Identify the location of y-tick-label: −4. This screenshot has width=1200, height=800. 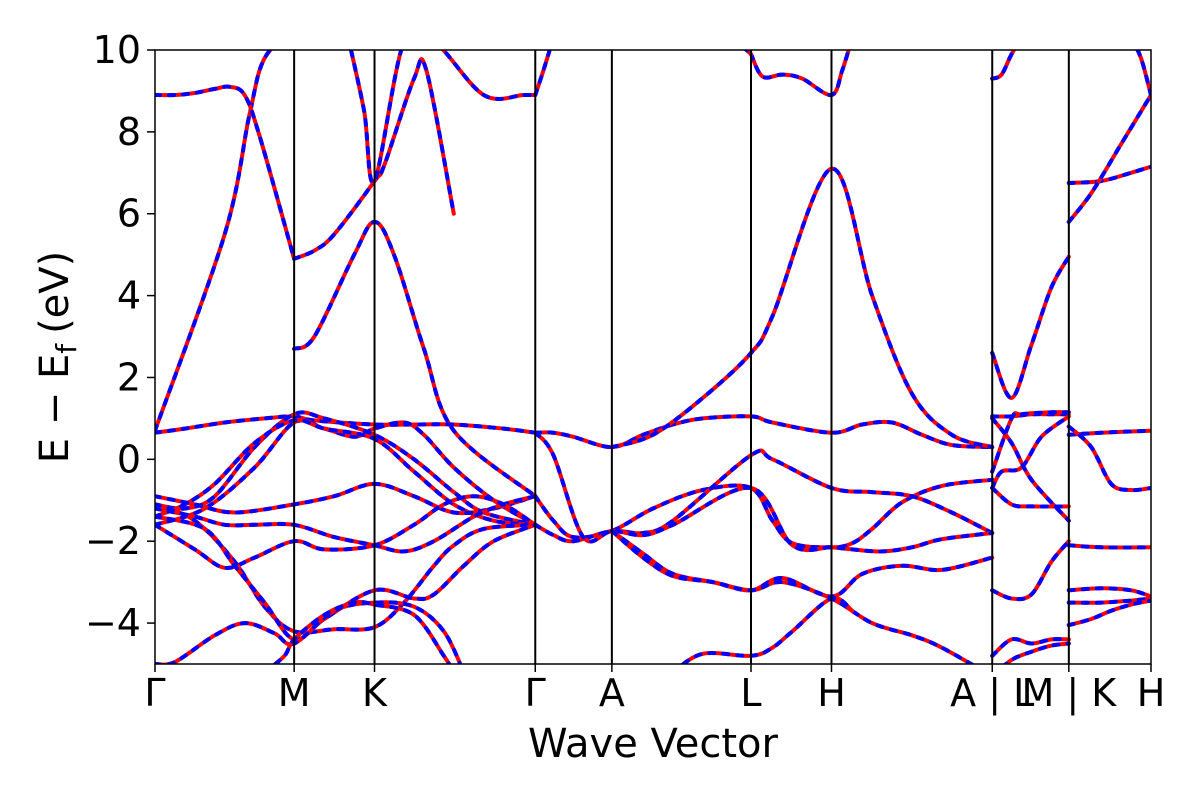
(113, 623).